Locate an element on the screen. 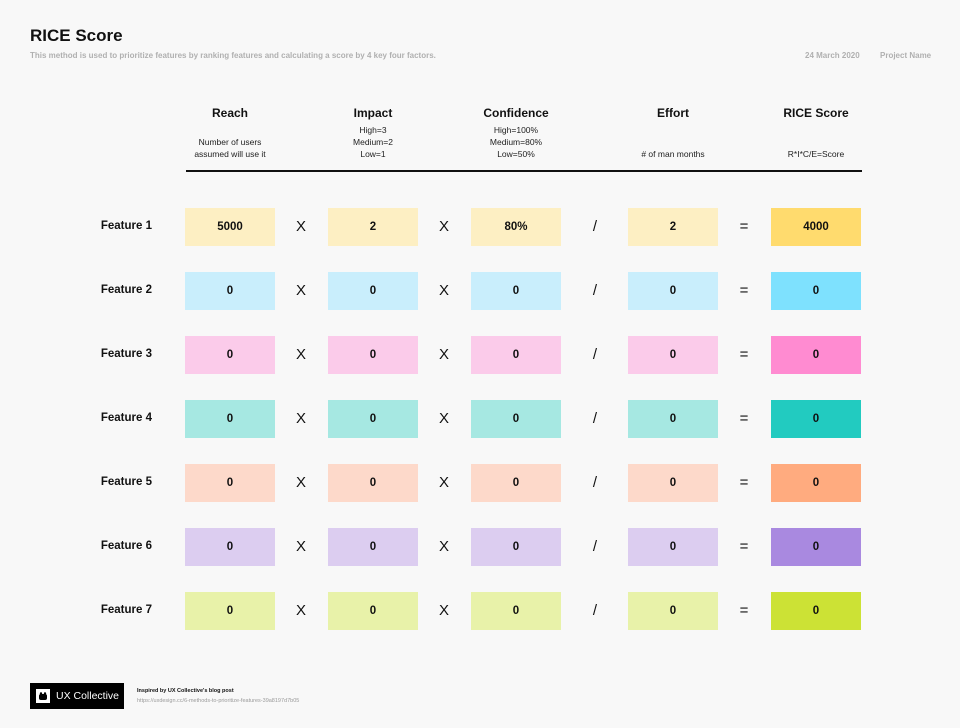  score-cell-3: 0 is located at coordinates (816, 355).